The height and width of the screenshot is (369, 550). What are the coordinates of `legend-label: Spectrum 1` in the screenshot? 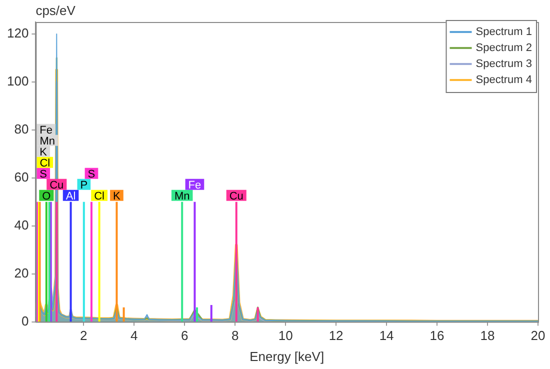 It's located at (504, 32).